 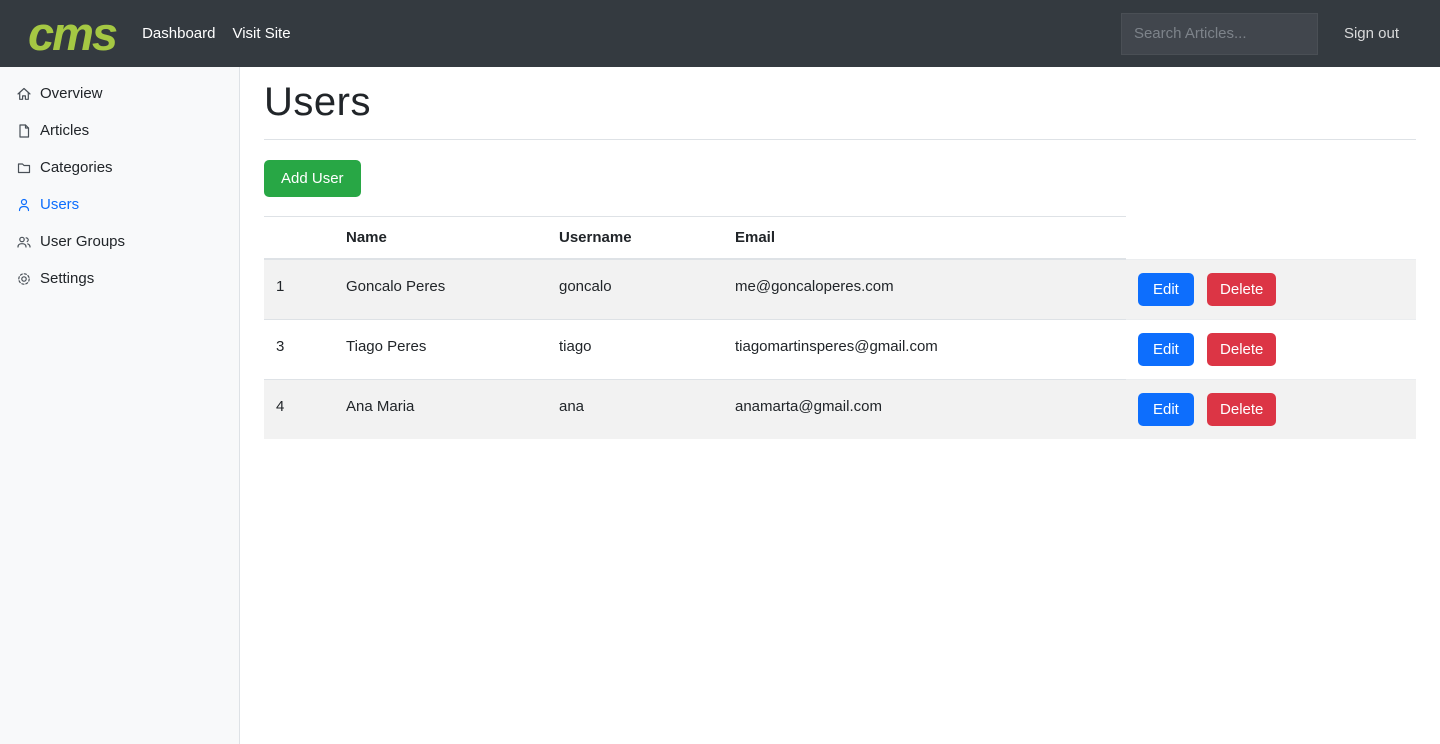 I want to click on column-header-name: Name, so click(x=440, y=238).